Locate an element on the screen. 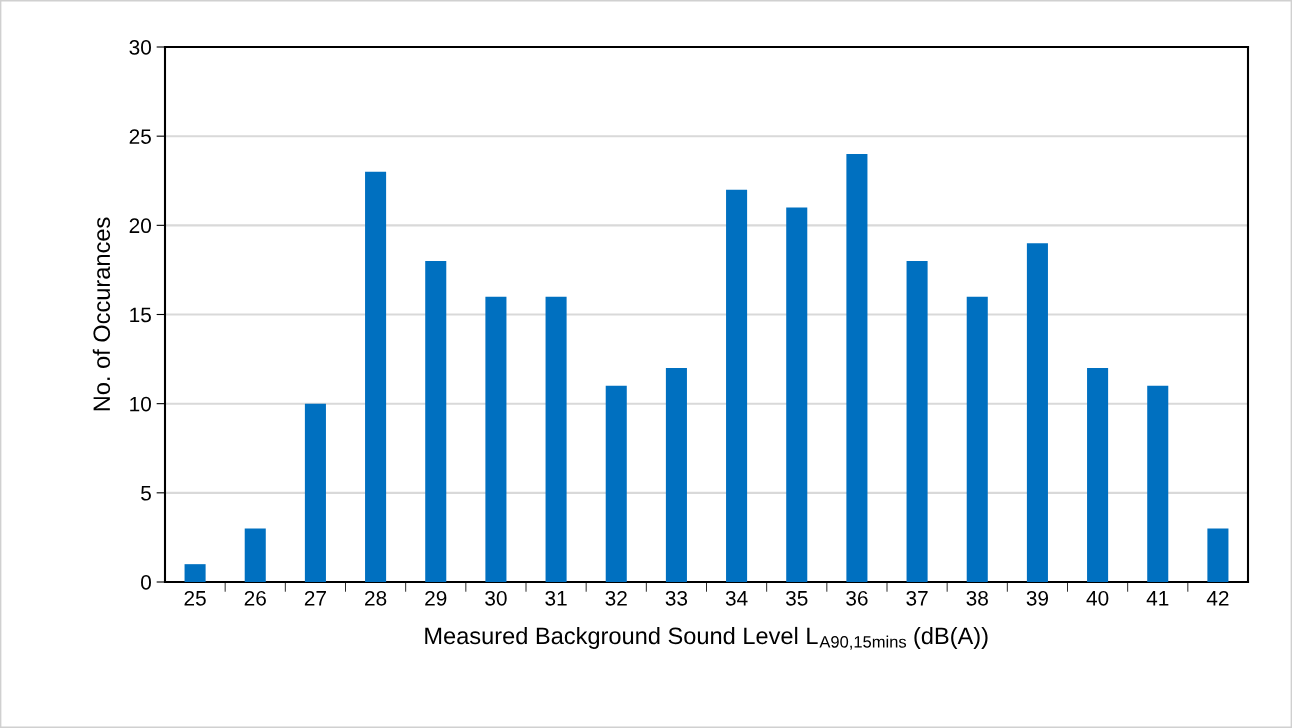 The image size is (1292, 728). x-tick-label: 38 is located at coordinates (977, 598).